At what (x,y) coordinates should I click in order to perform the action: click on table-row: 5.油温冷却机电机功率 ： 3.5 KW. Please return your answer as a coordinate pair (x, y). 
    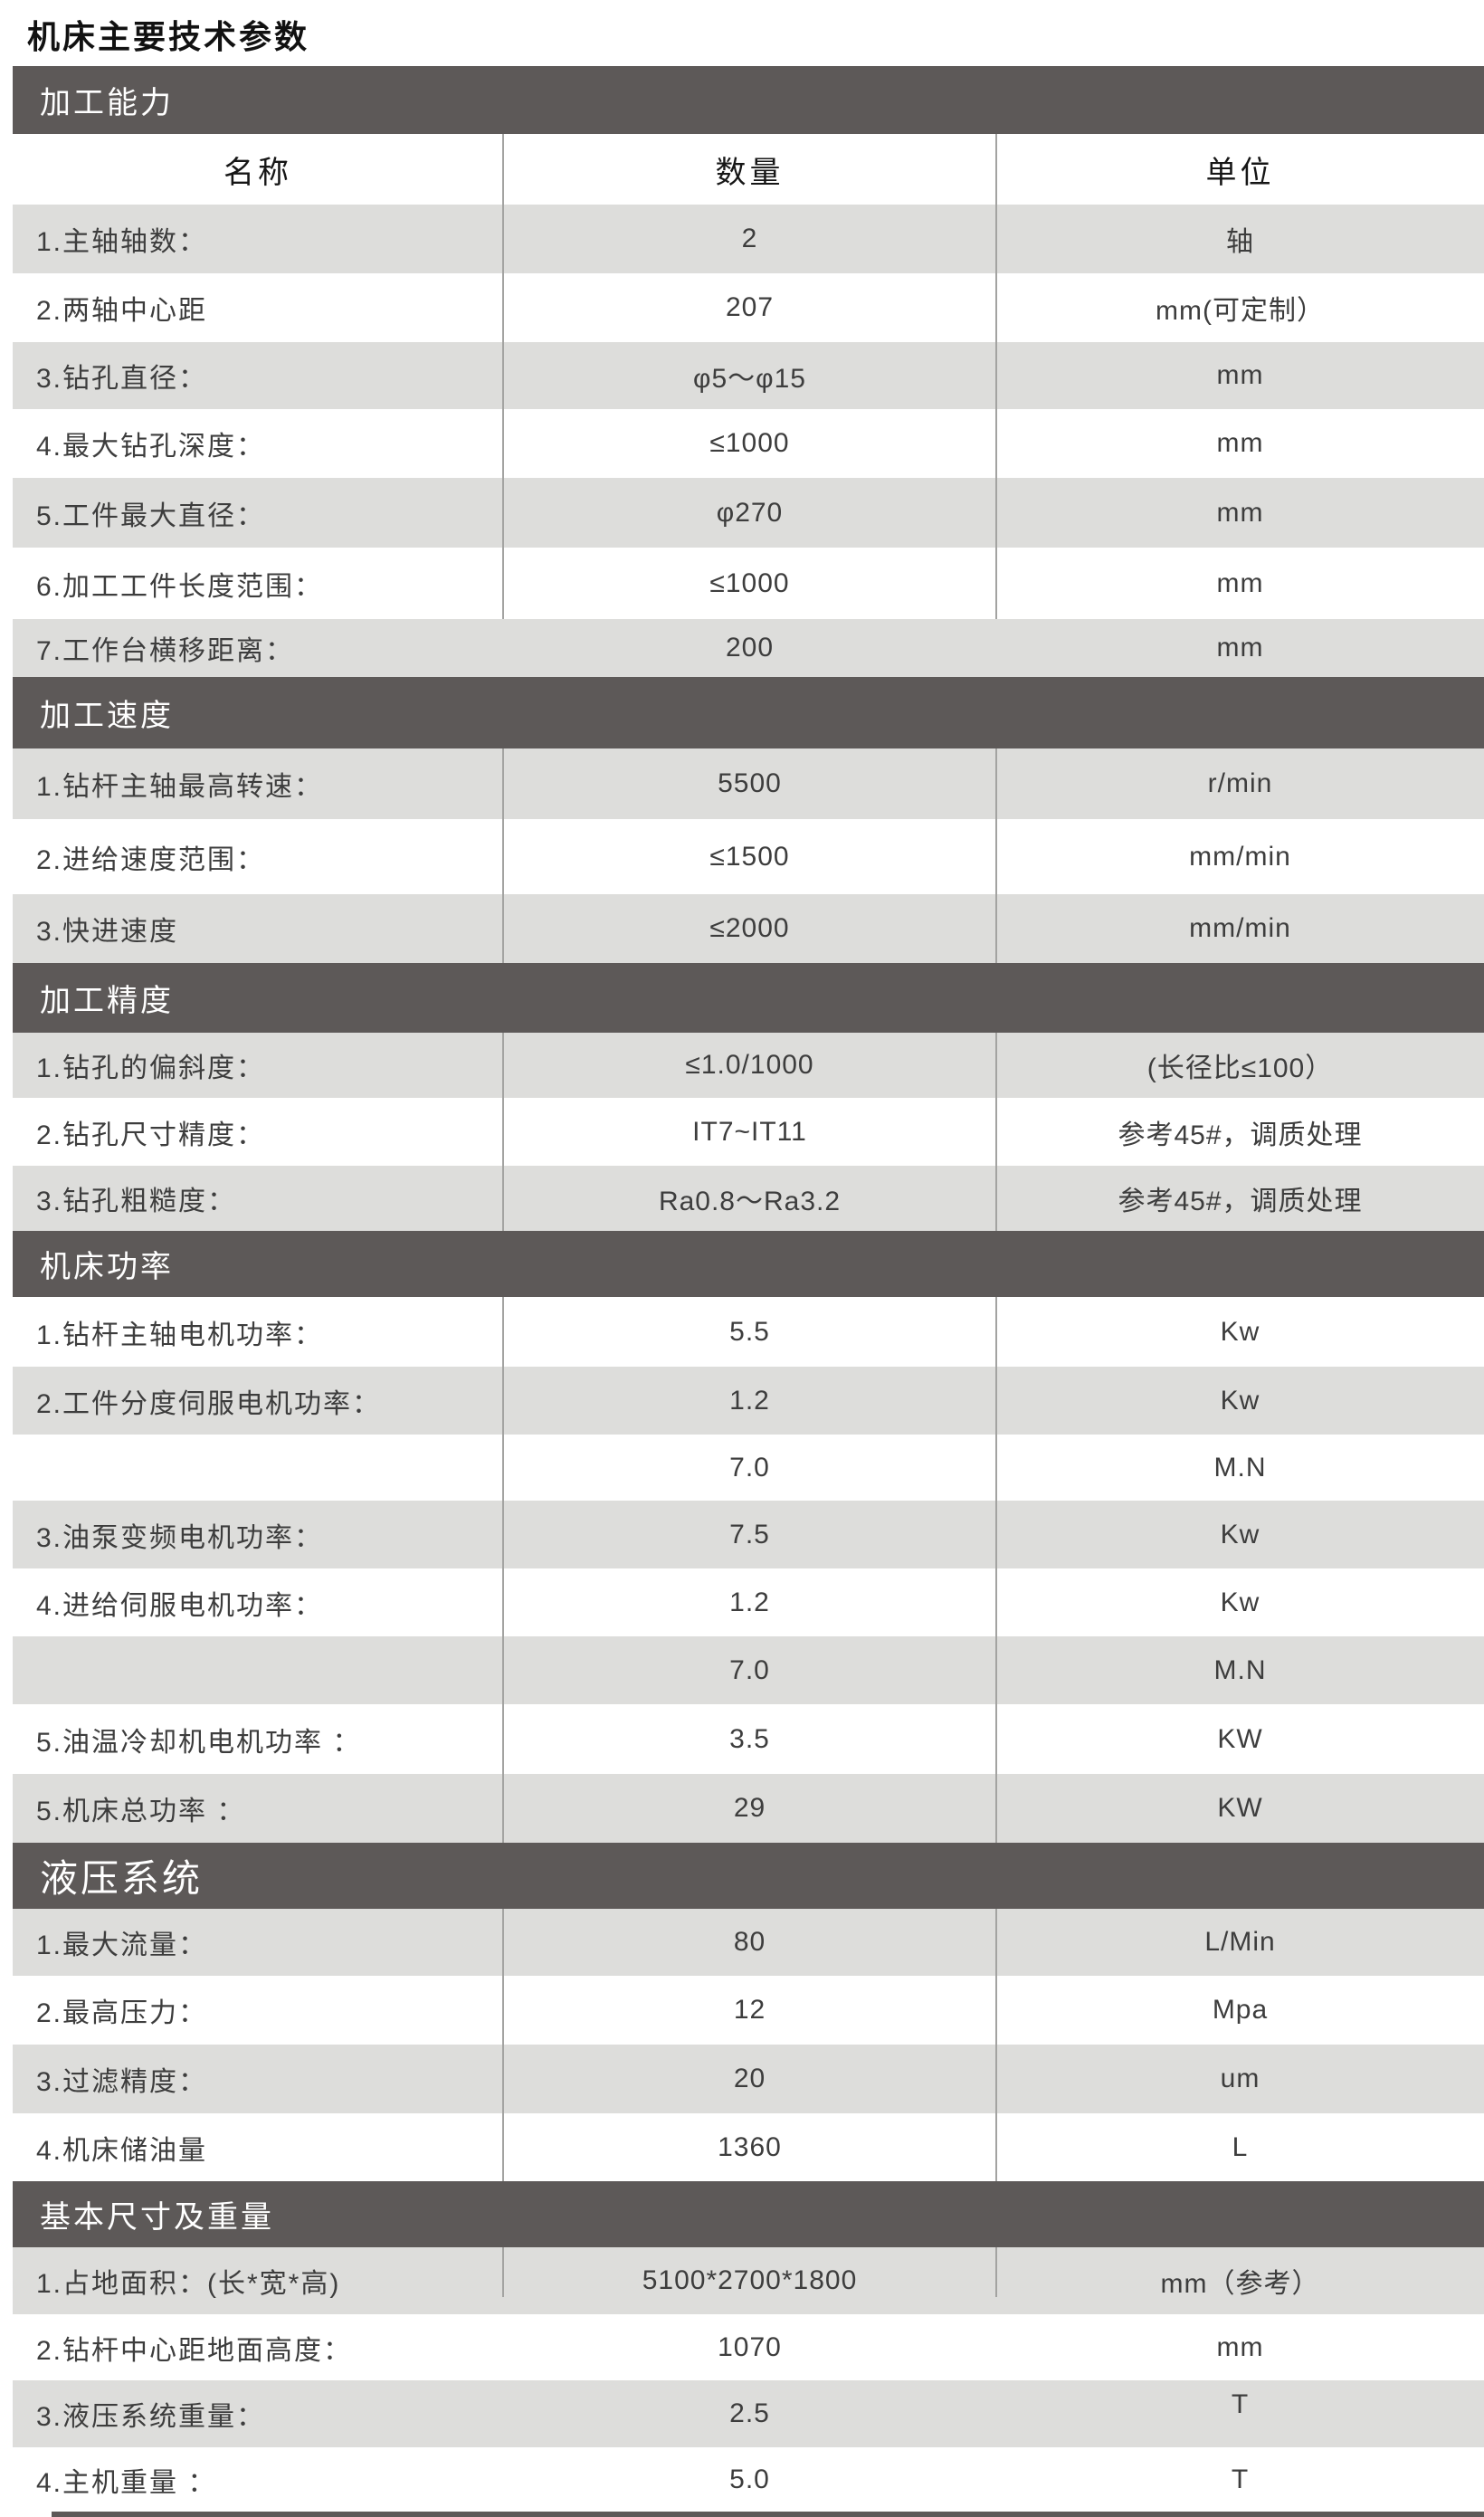
    Looking at the image, I should click on (748, 1739).